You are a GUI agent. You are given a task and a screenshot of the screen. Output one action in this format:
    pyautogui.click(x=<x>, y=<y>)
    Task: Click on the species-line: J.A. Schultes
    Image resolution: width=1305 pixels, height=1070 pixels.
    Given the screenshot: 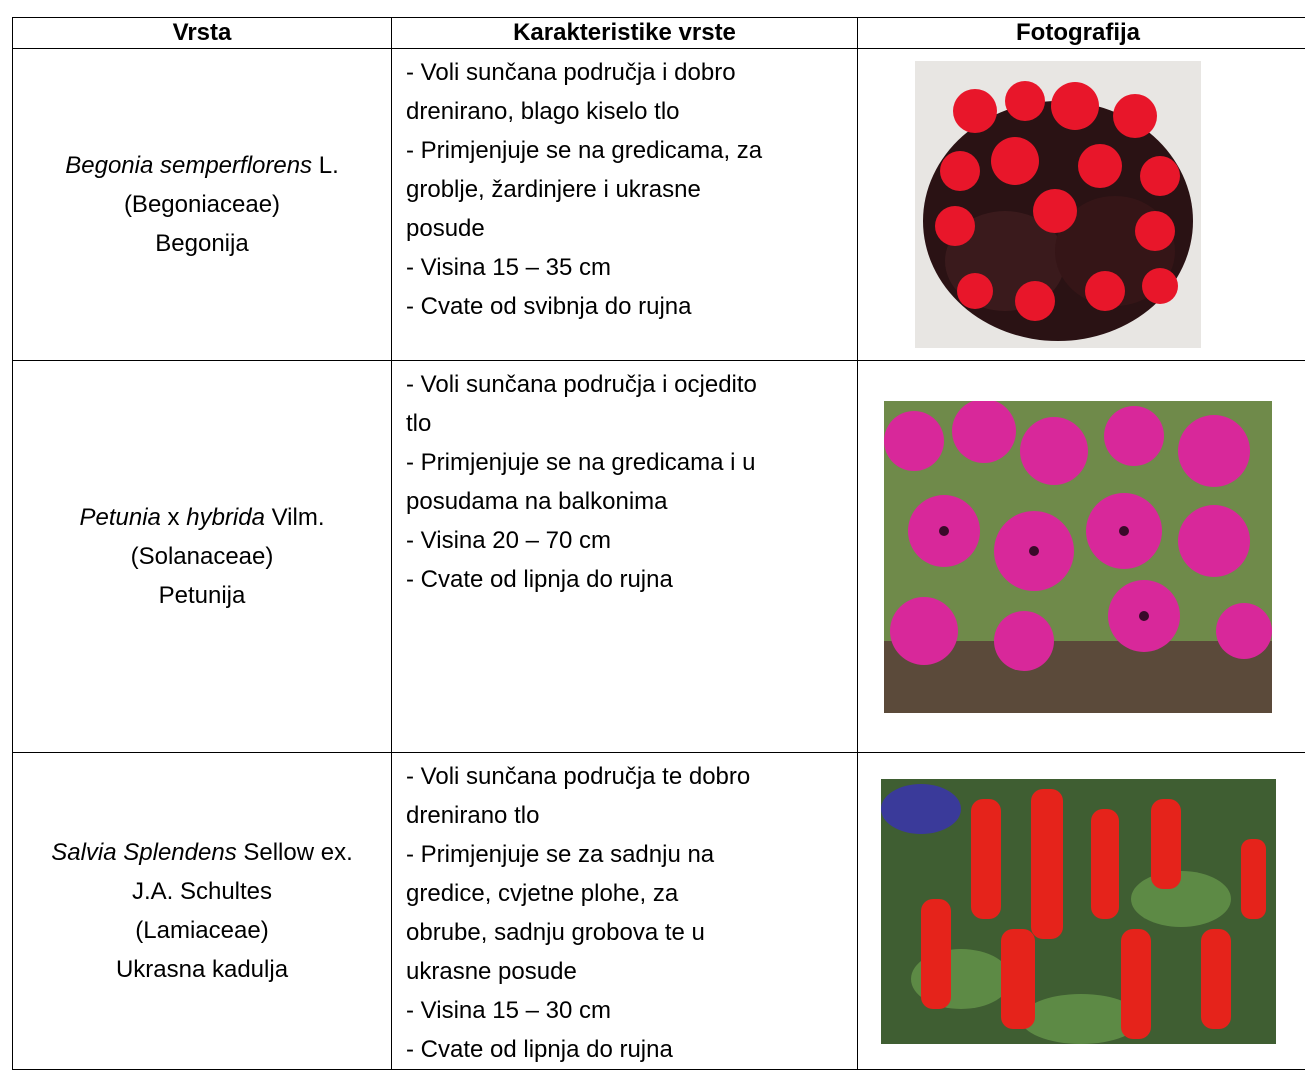 What is the action you would take?
    pyautogui.click(x=202, y=891)
    